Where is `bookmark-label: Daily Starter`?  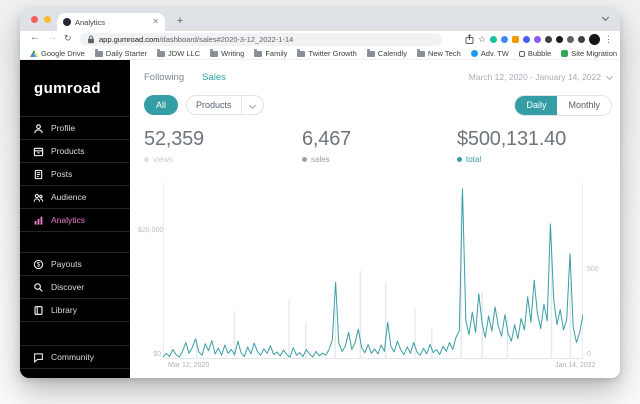 bookmark-label: Daily Starter is located at coordinates (126, 53).